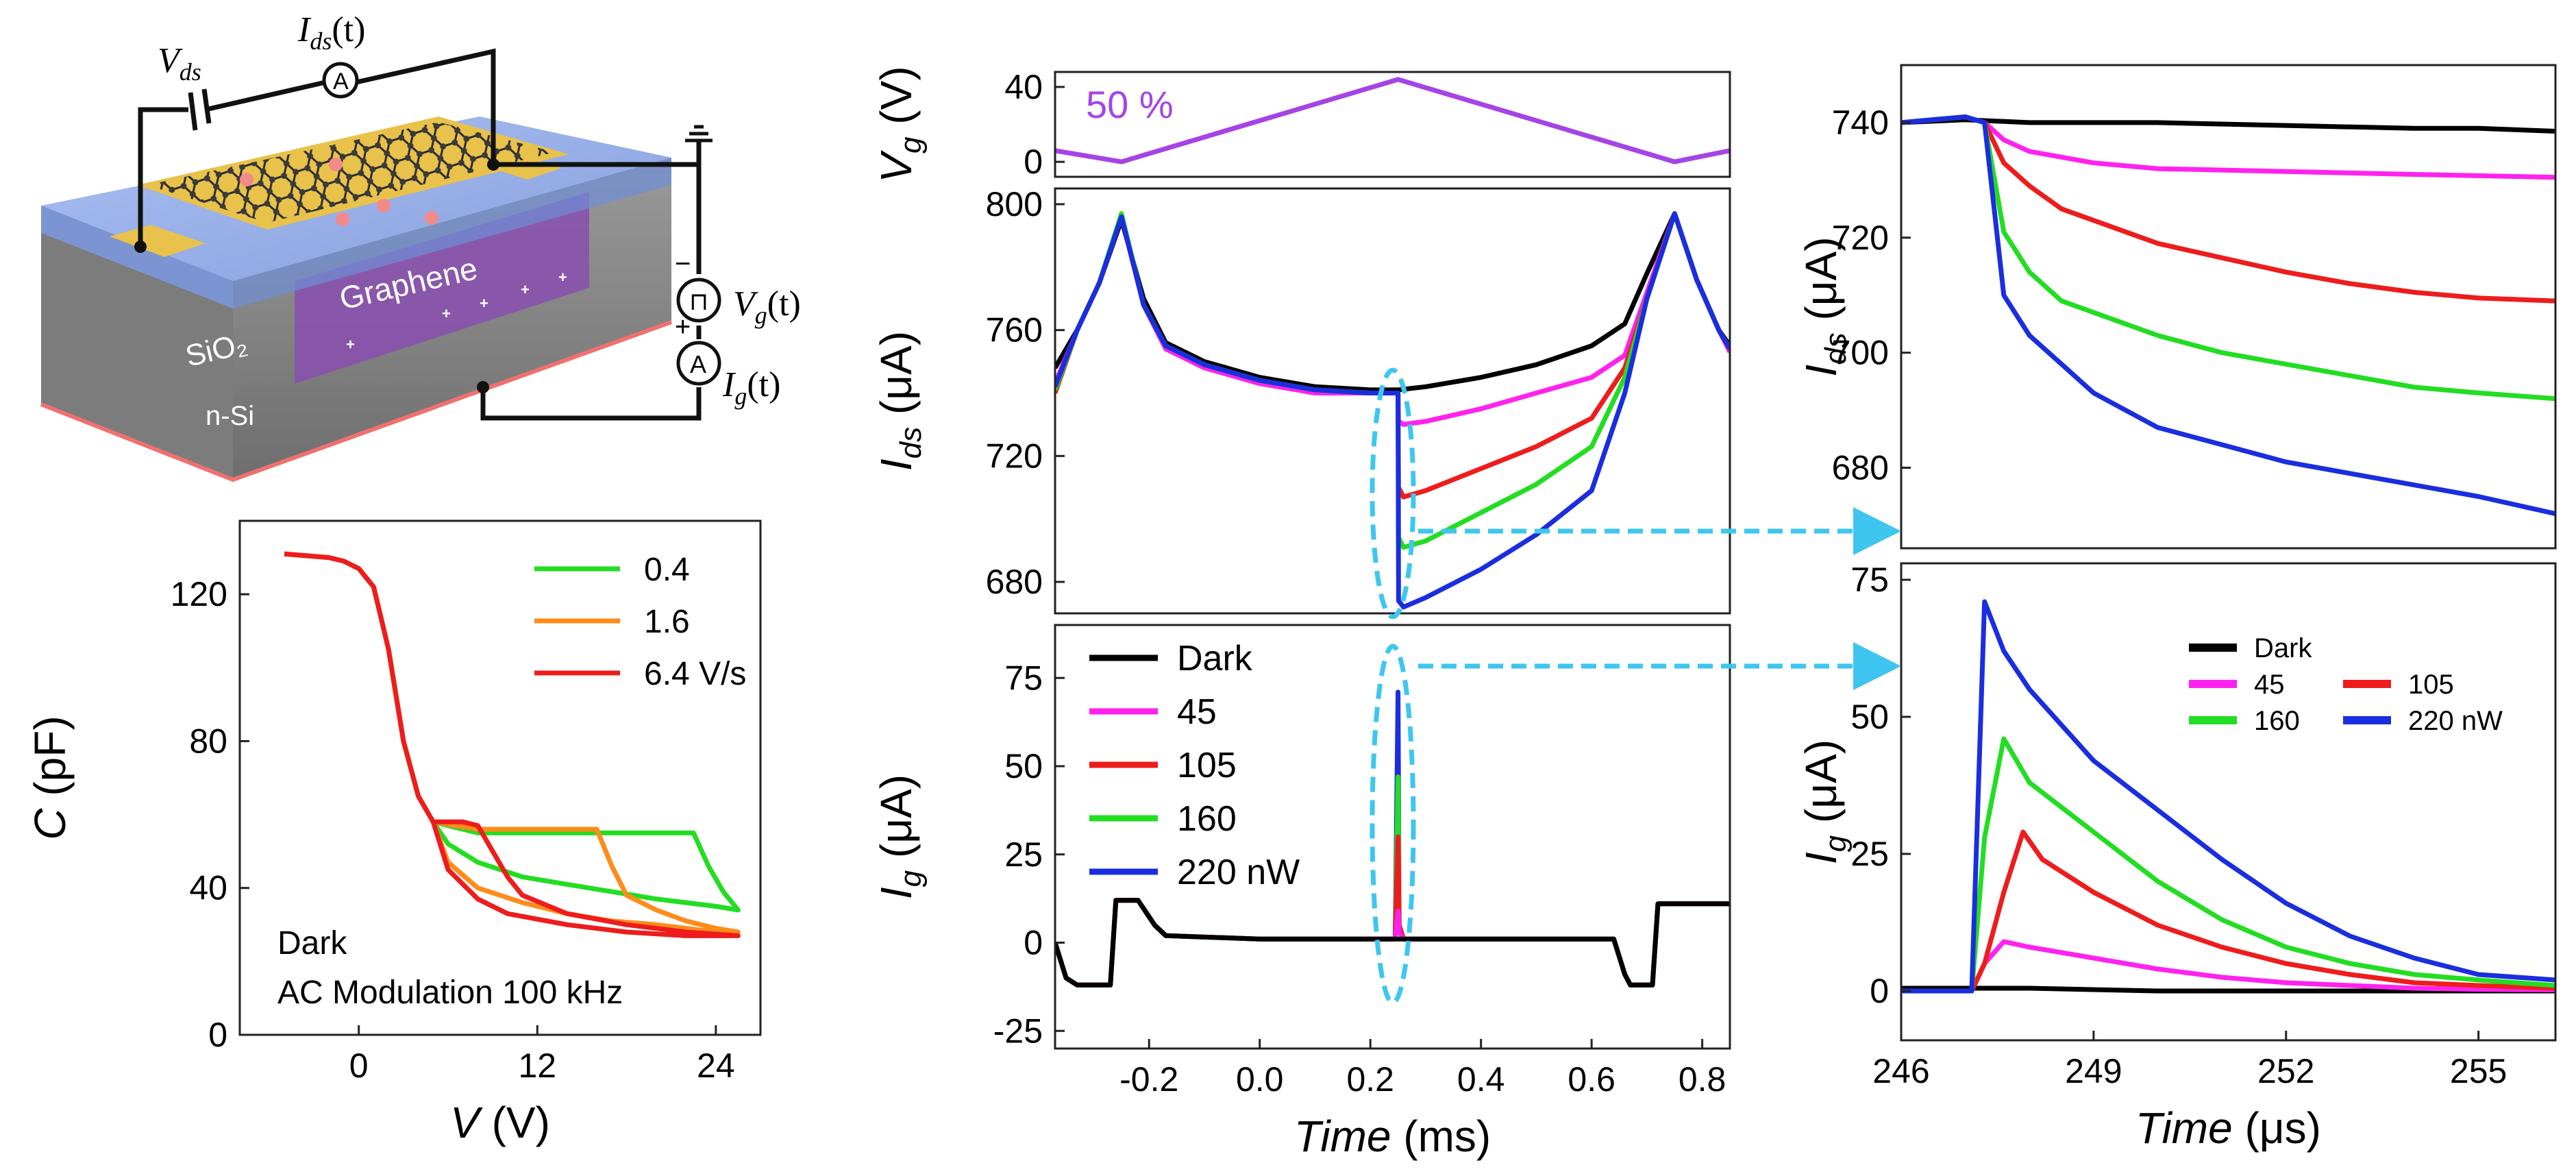 The width and height of the screenshot is (2576, 1176). I want to click on highlight-annotations, so click(1635, 686).